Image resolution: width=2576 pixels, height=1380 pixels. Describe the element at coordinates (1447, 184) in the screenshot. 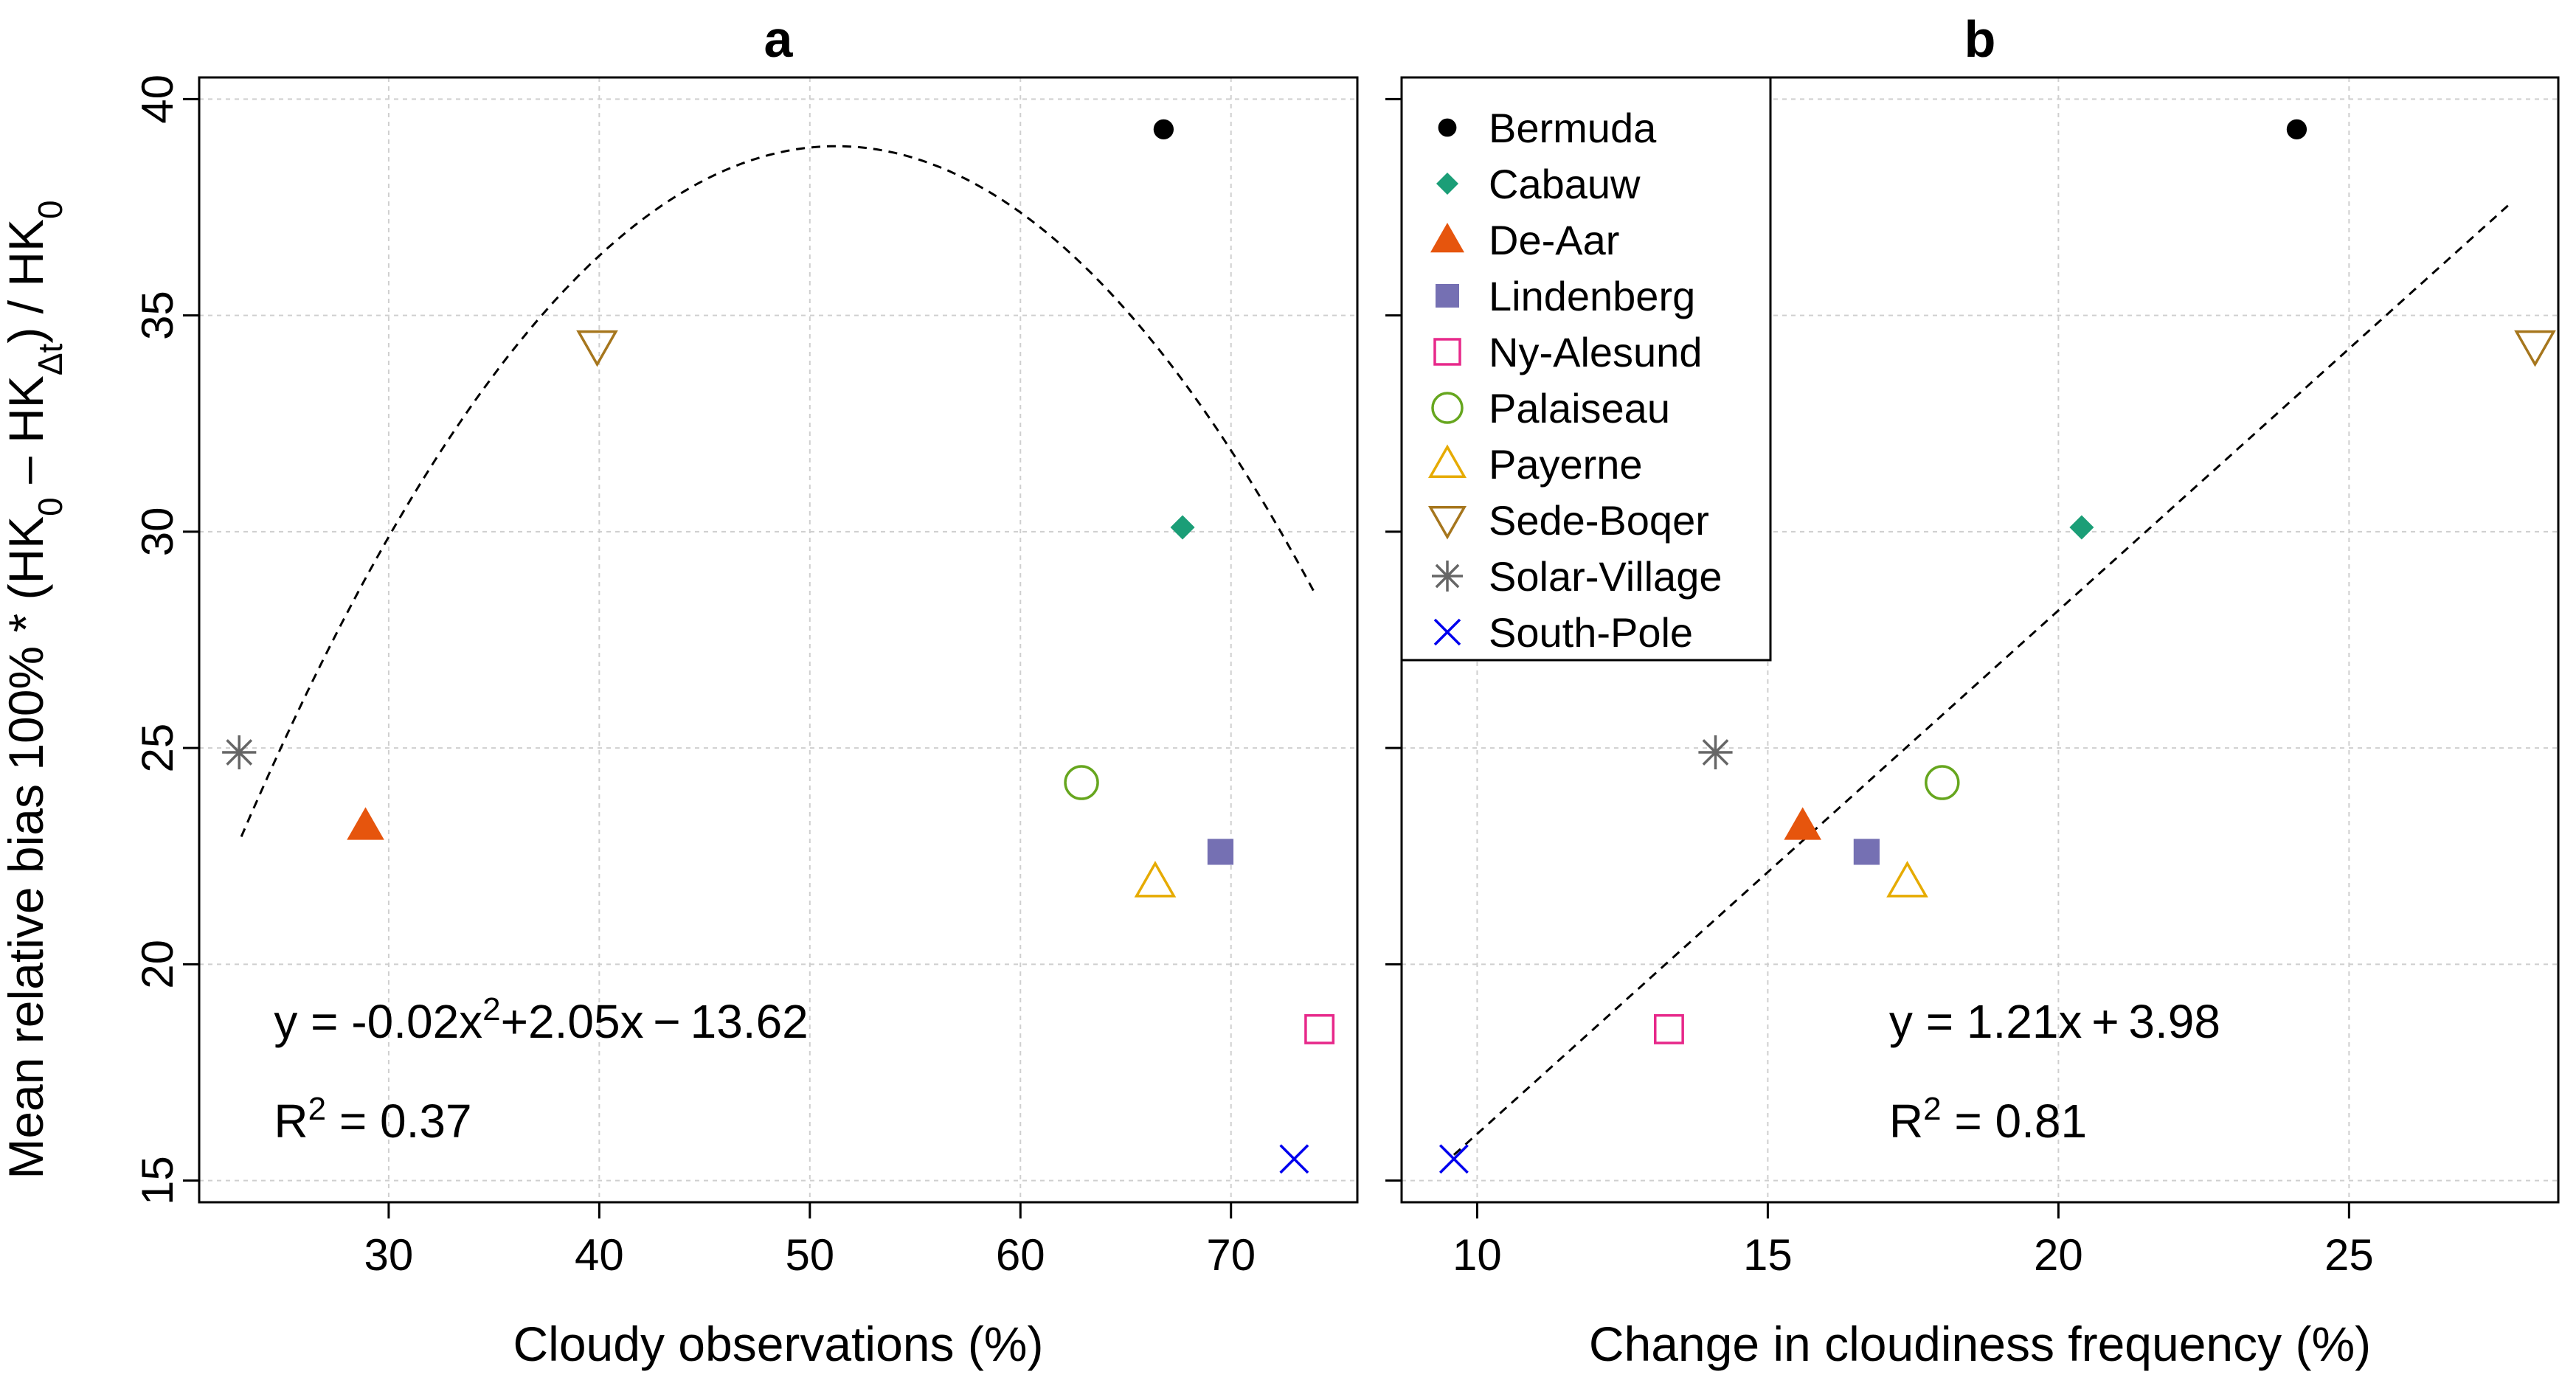

I see `legend-symbol-cabauw` at that location.